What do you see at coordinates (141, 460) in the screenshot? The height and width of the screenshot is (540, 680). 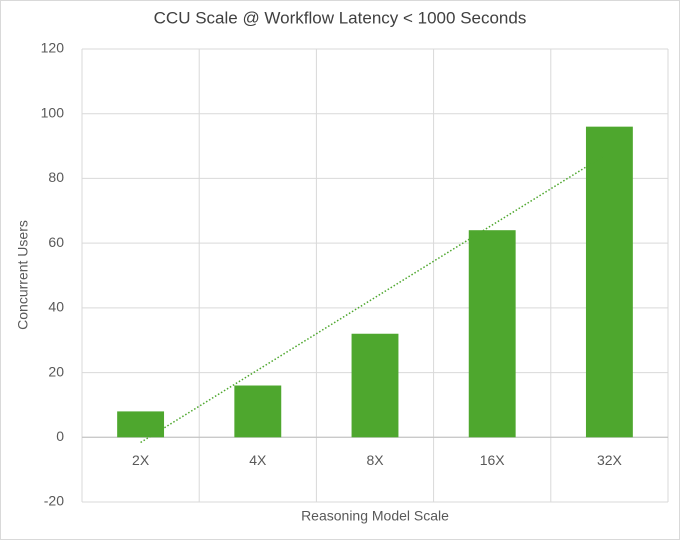 I see `x-tick-label: 2X` at bounding box center [141, 460].